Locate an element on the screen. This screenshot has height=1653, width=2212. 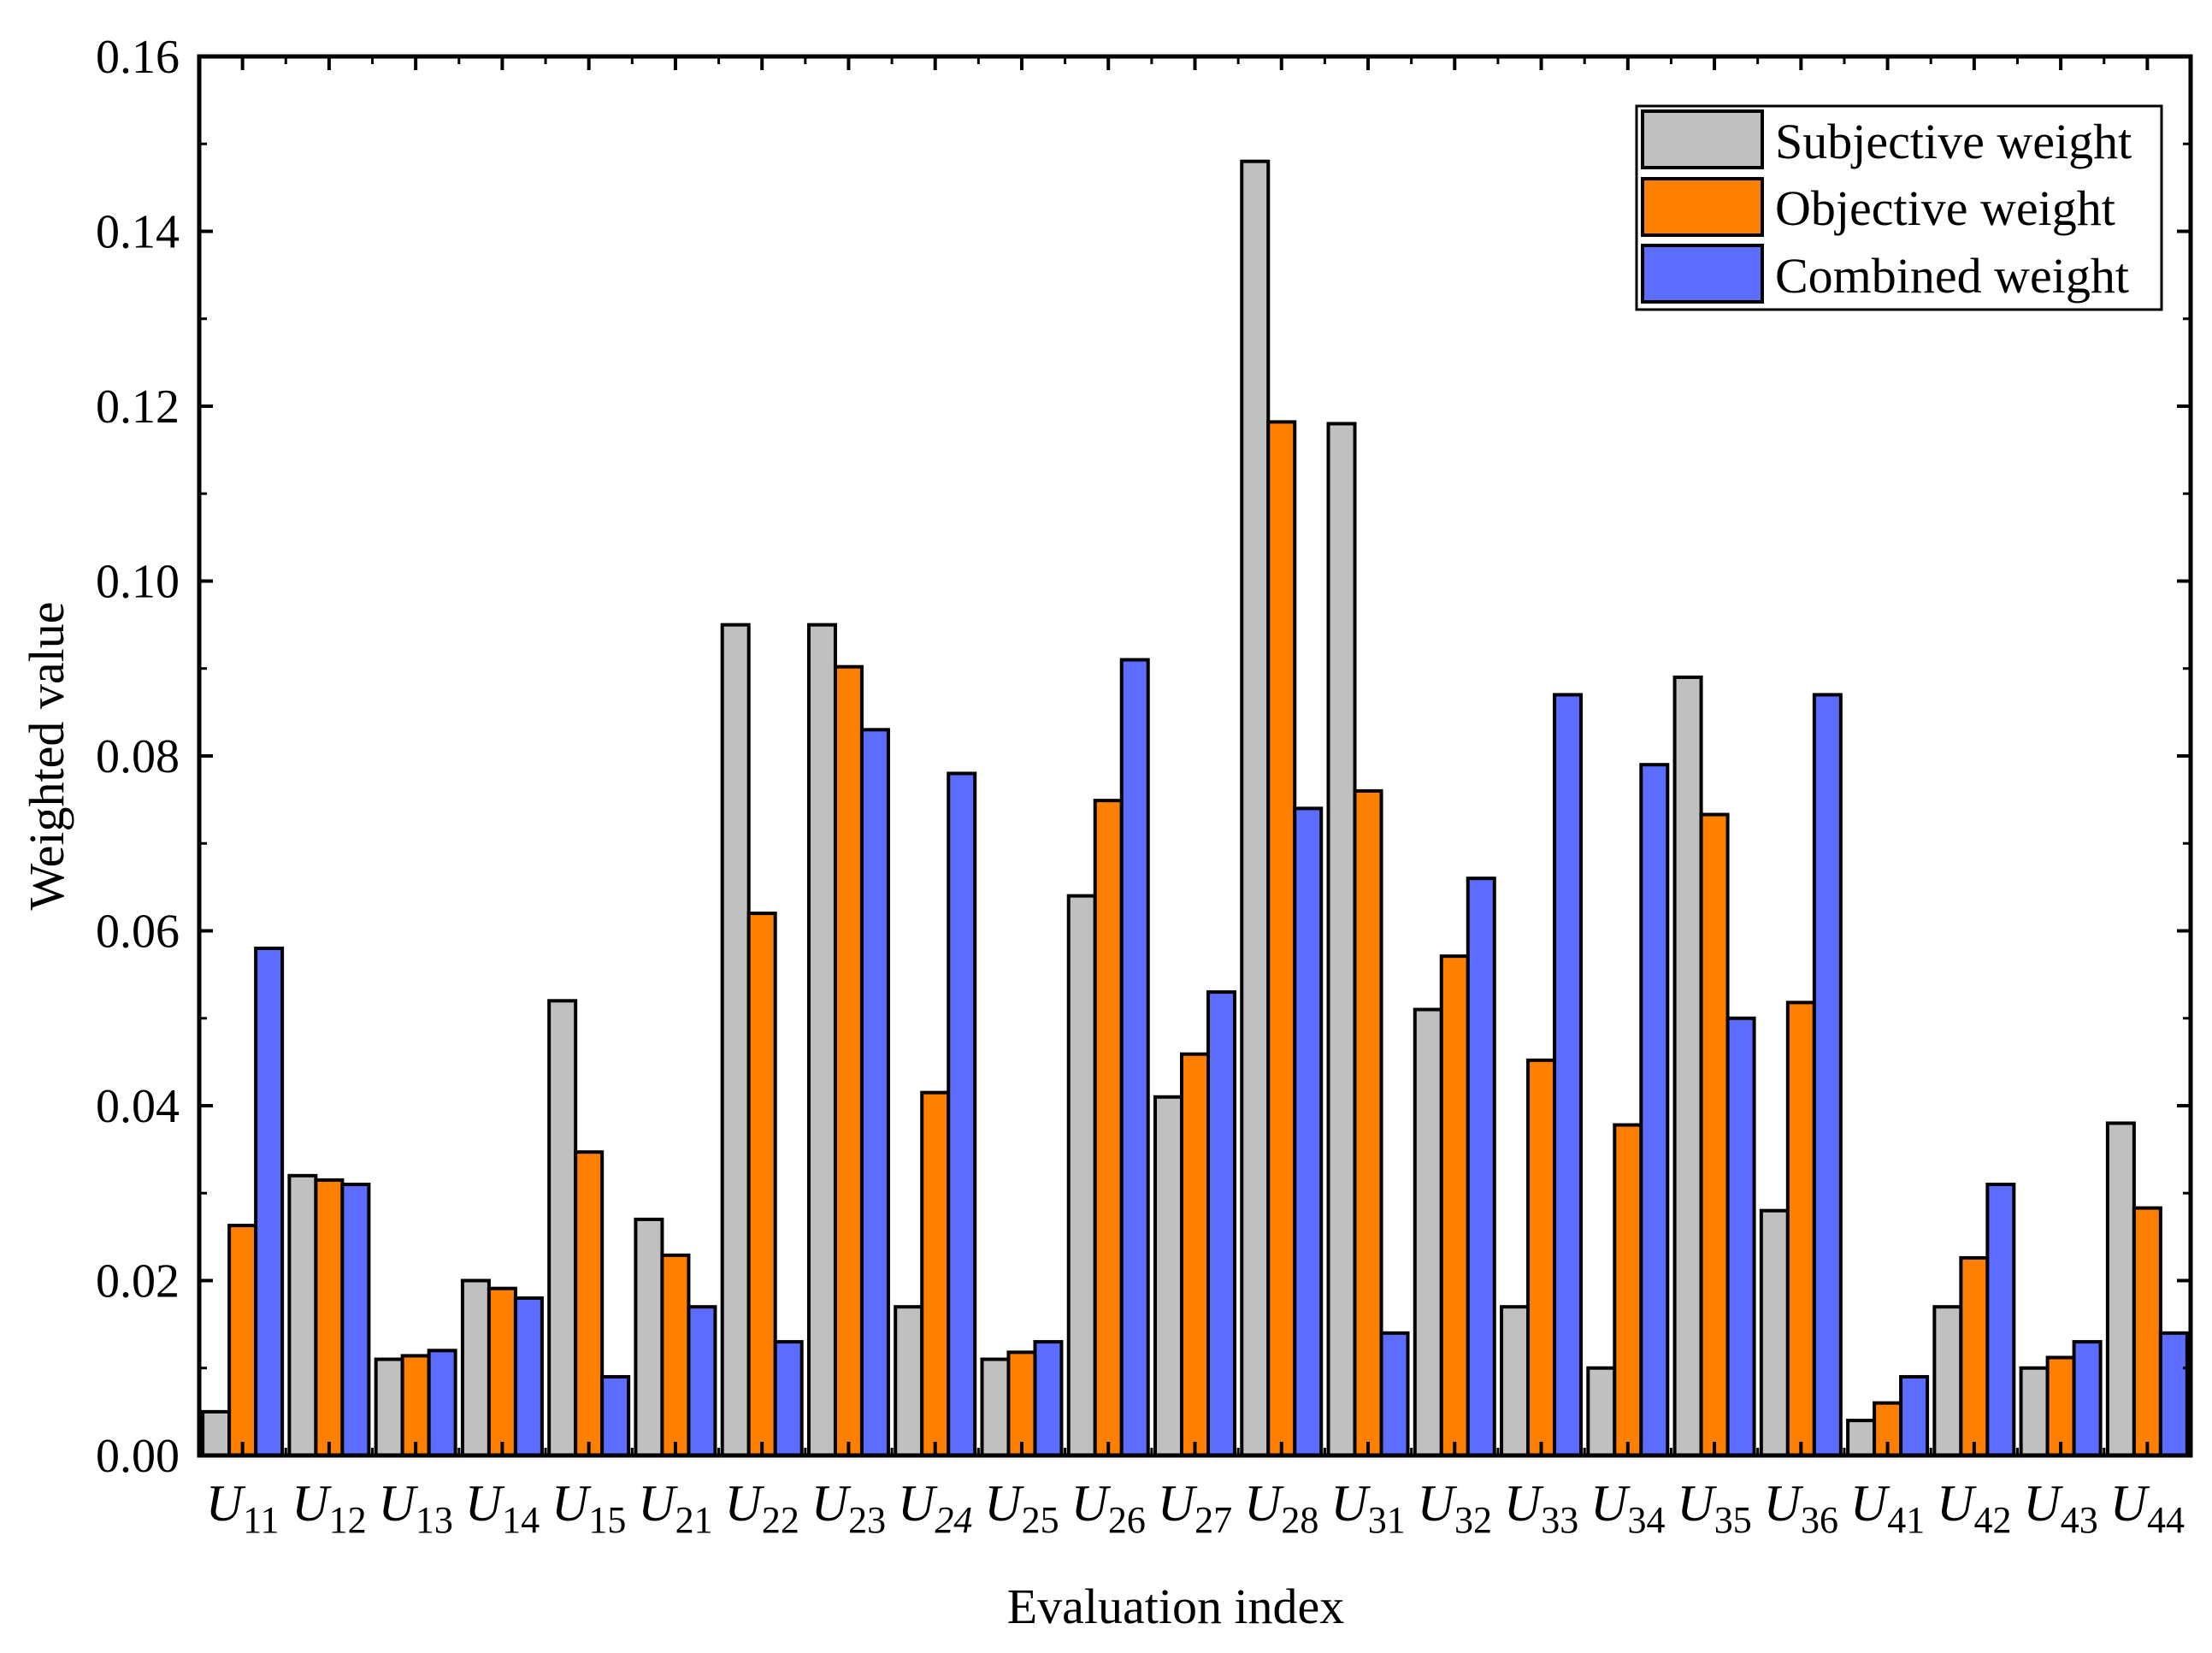
x-tick-label: U34 is located at coordinates (1628, 1508).